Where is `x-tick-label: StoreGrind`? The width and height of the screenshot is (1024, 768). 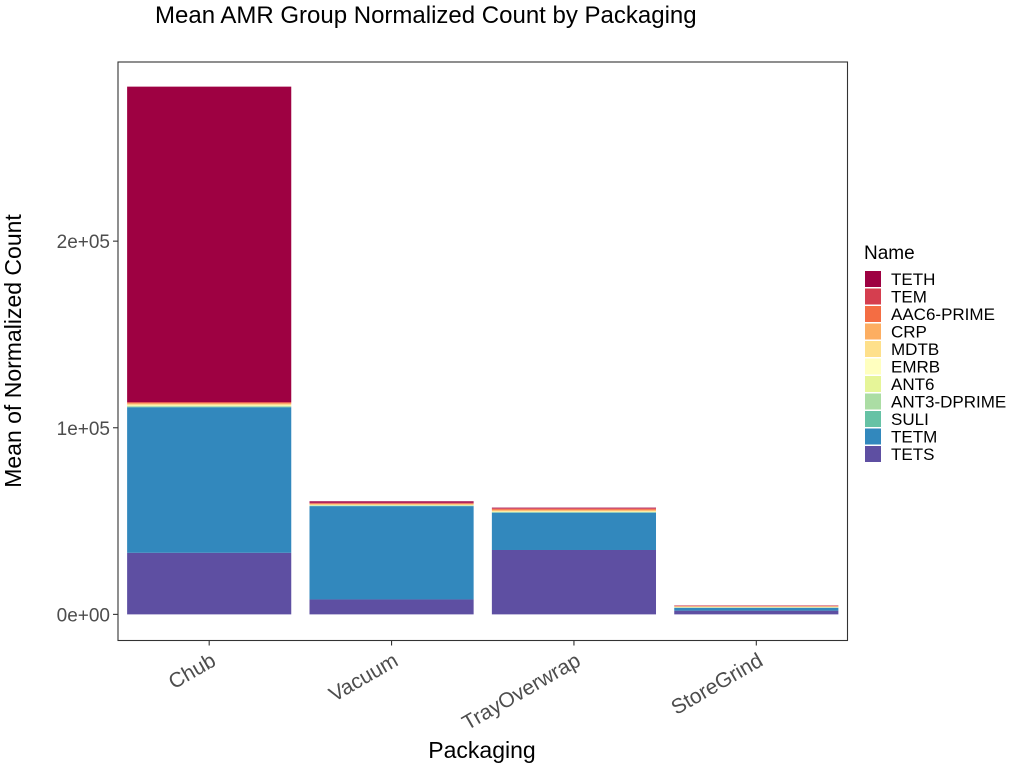 x-tick-label: StoreGrind is located at coordinates (716, 684).